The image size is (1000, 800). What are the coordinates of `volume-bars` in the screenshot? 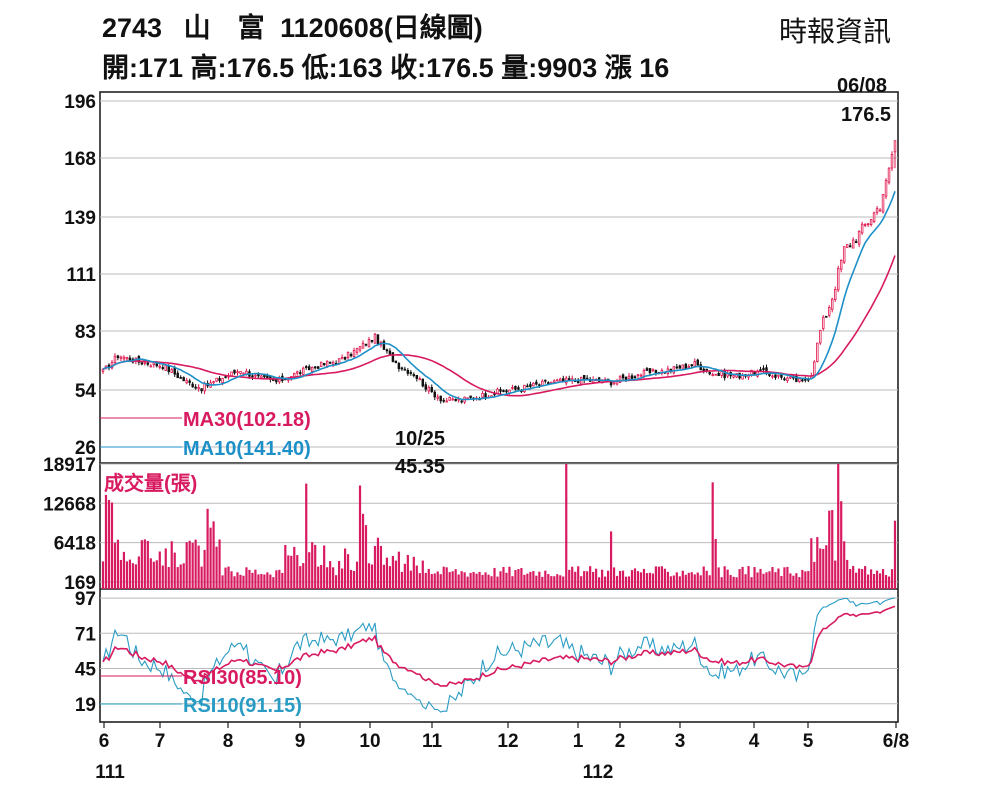 It's located at (499, 526).